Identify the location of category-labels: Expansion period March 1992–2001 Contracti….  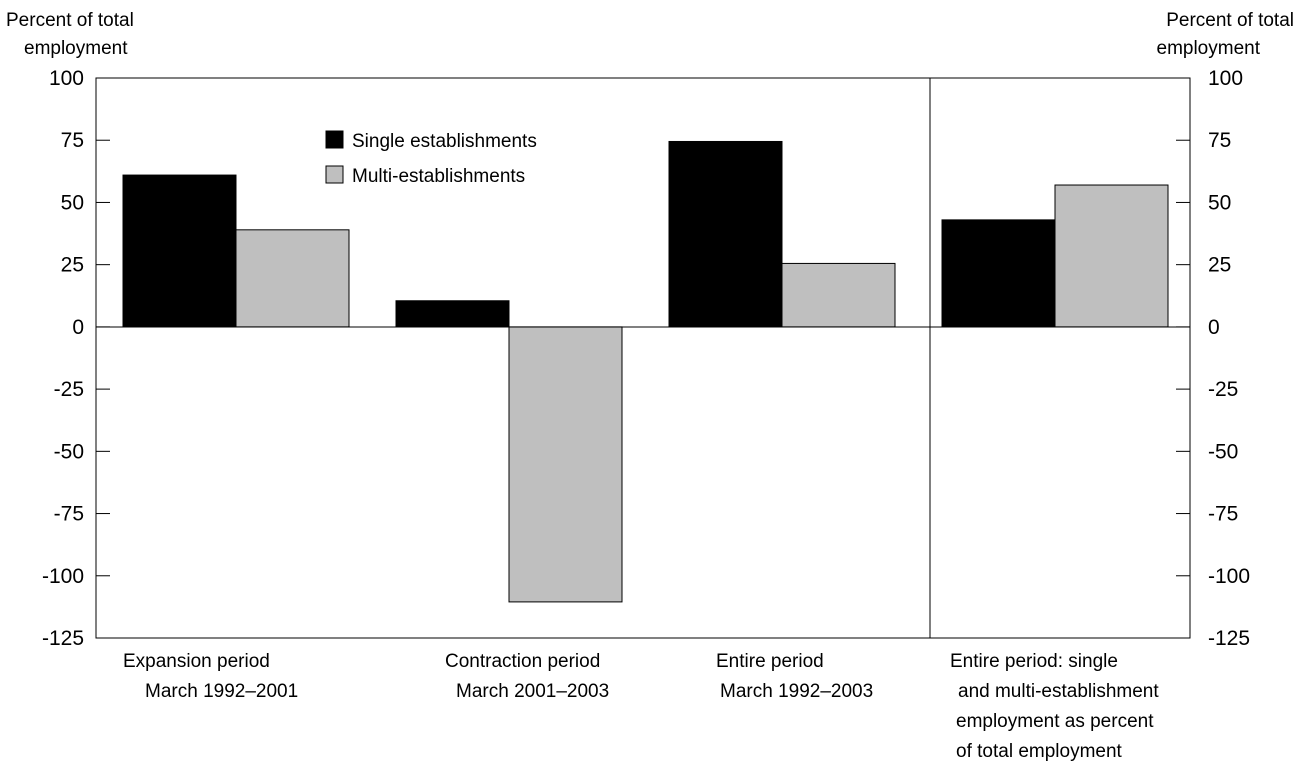
(641, 706).